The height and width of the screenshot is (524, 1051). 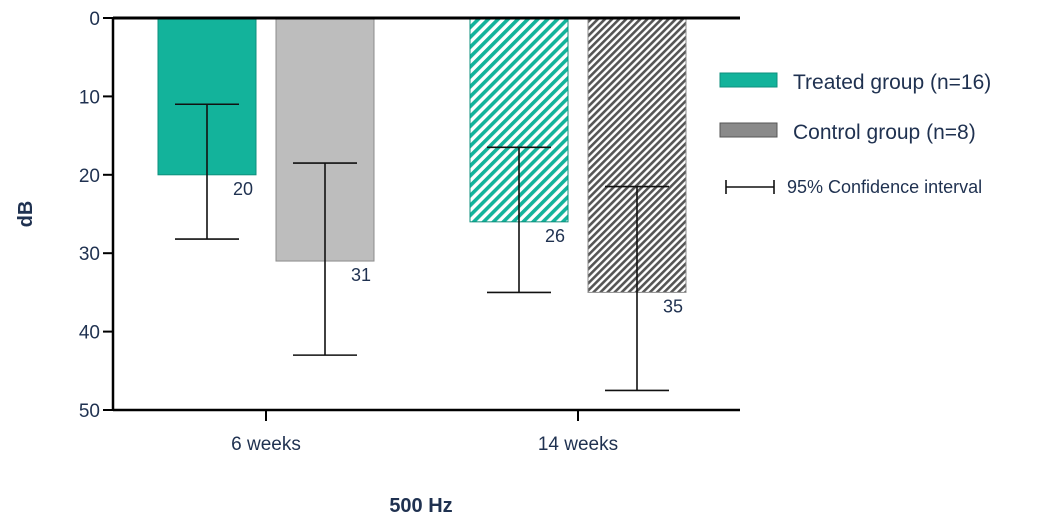 What do you see at coordinates (892, 82) in the screenshot?
I see `legend-label: Treated group (n=16)` at bounding box center [892, 82].